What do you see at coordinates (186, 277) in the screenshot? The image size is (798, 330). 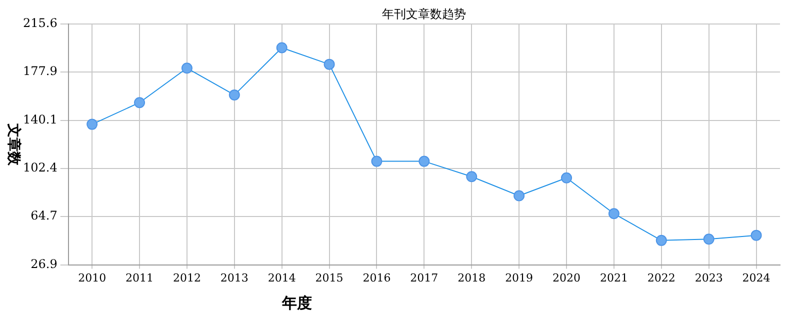 I see `x-tick-label: 2012` at bounding box center [186, 277].